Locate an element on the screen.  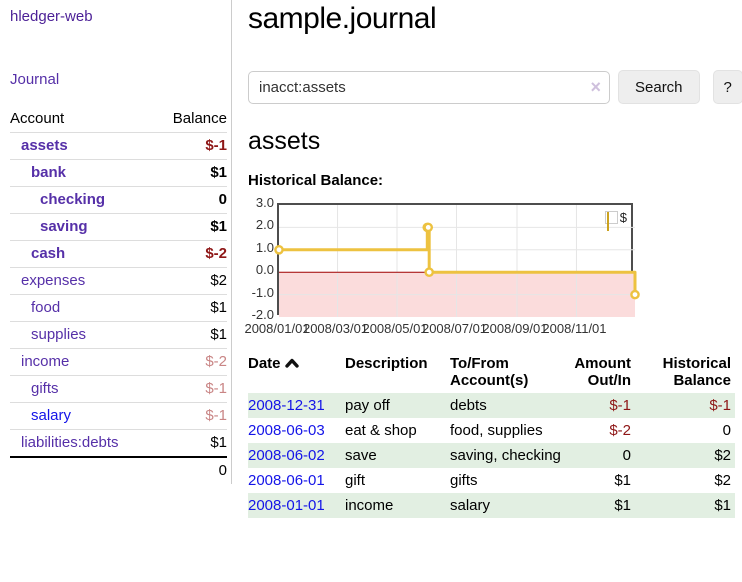
search-form: × Search ? is located at coordinates (495, 87).